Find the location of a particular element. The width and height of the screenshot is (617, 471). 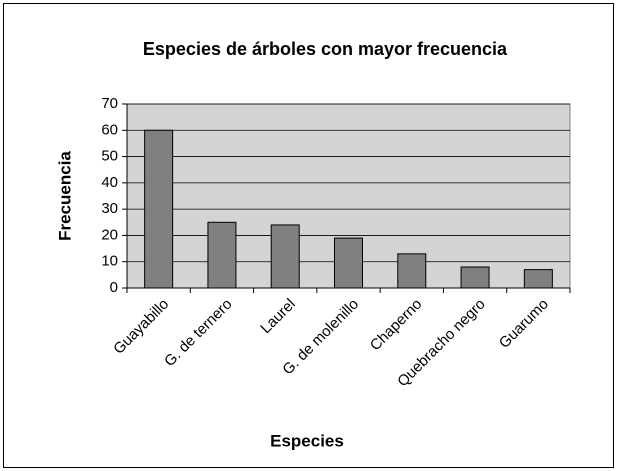

y-tick-label: 50 is located at coordinates (109, 156).